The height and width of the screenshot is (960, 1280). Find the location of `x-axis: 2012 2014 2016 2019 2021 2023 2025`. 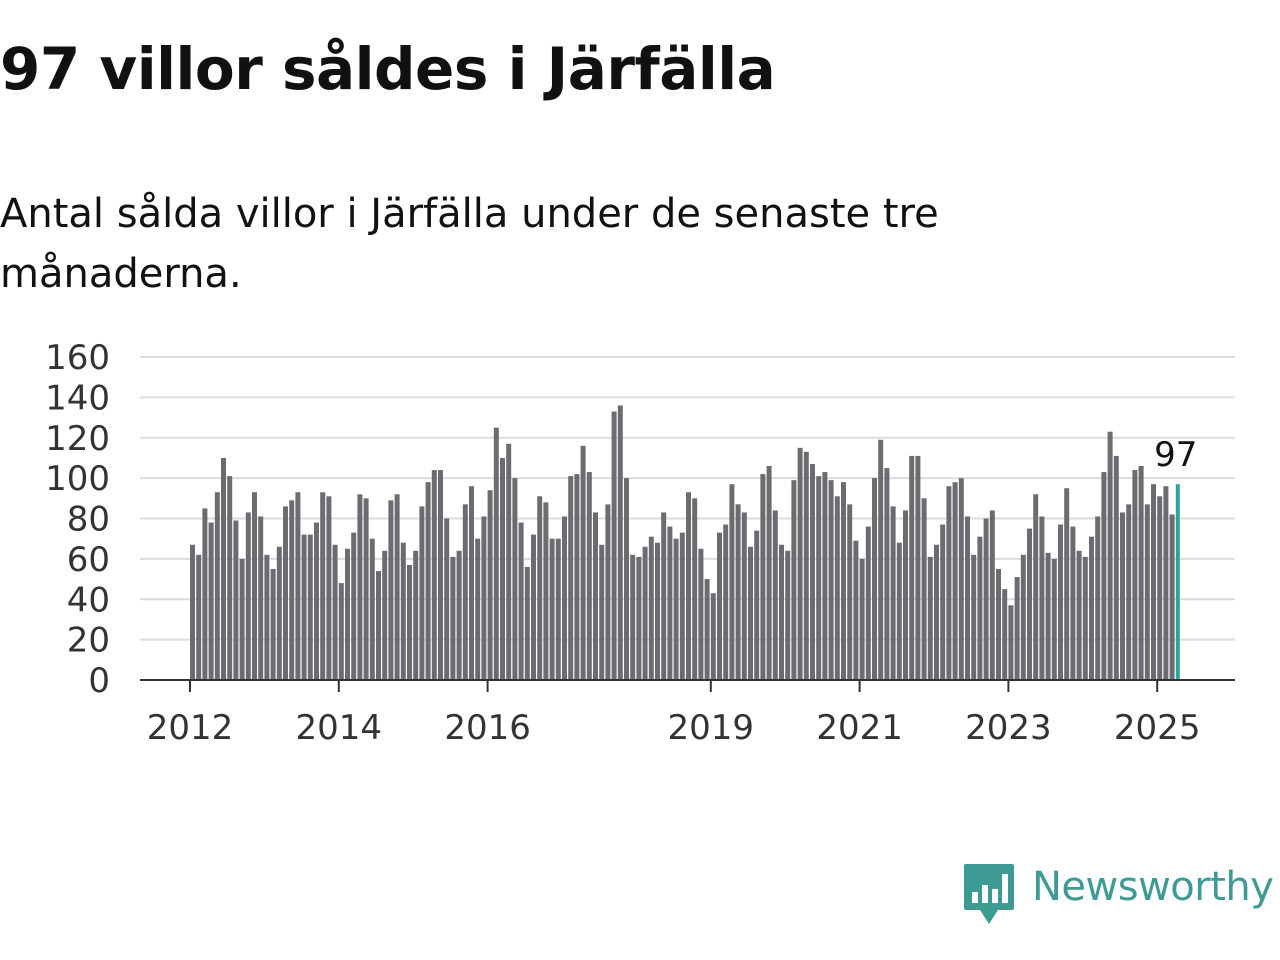

x-axis: 2012 2014 2016 2019 2021 2023 2025 is located at coordinates (687, 713).